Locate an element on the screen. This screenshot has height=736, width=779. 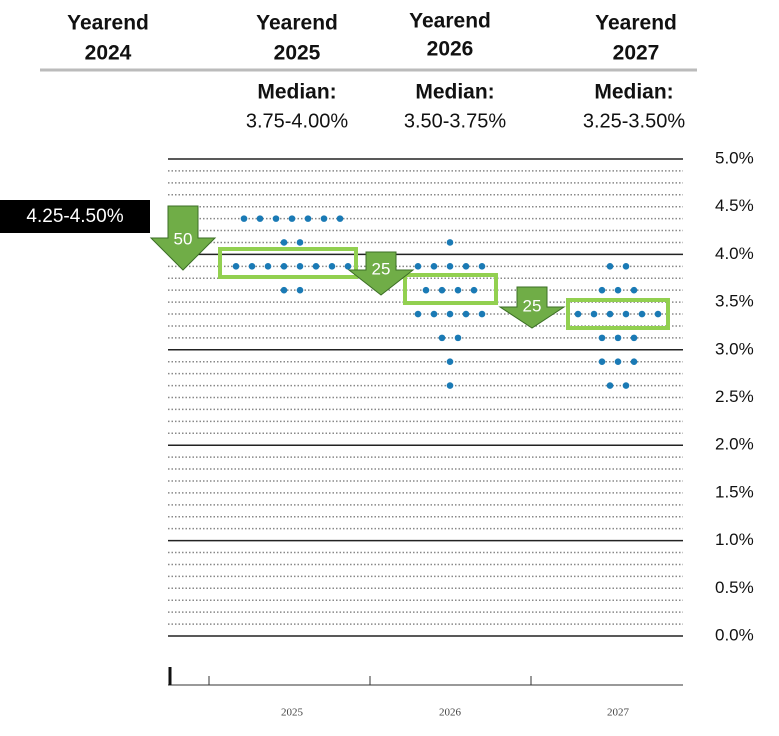
cut-label: 50 is located at coordinates (183, 238).